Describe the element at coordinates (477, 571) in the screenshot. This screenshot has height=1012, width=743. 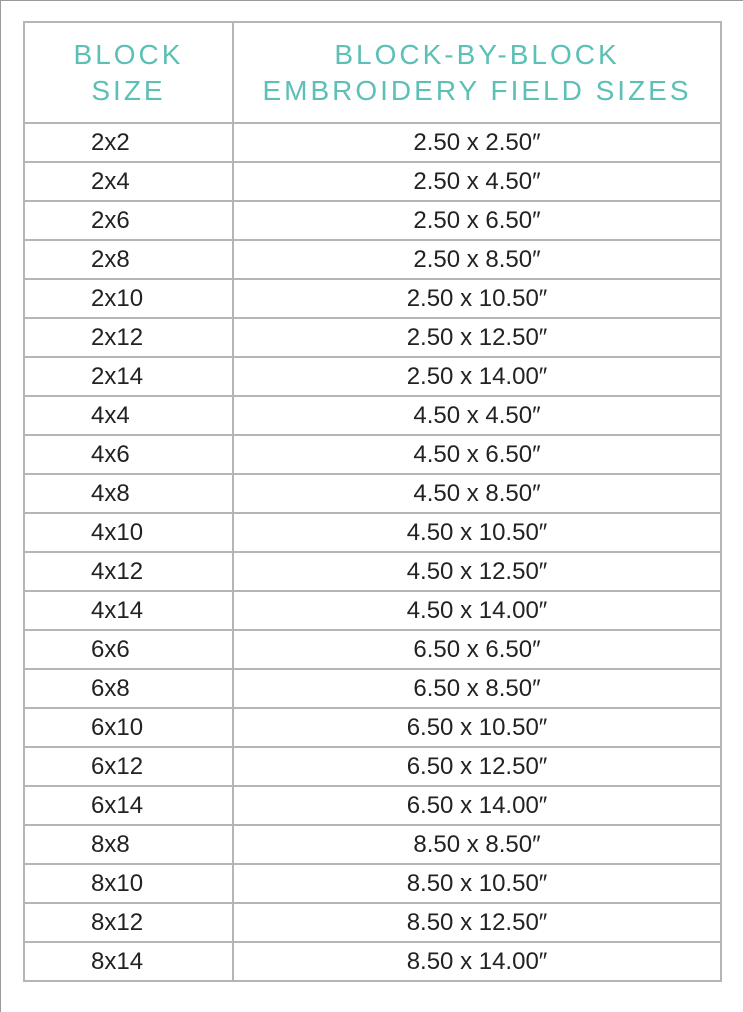
I see `field-size-cell: 4.50 x 12.50″` at that location.